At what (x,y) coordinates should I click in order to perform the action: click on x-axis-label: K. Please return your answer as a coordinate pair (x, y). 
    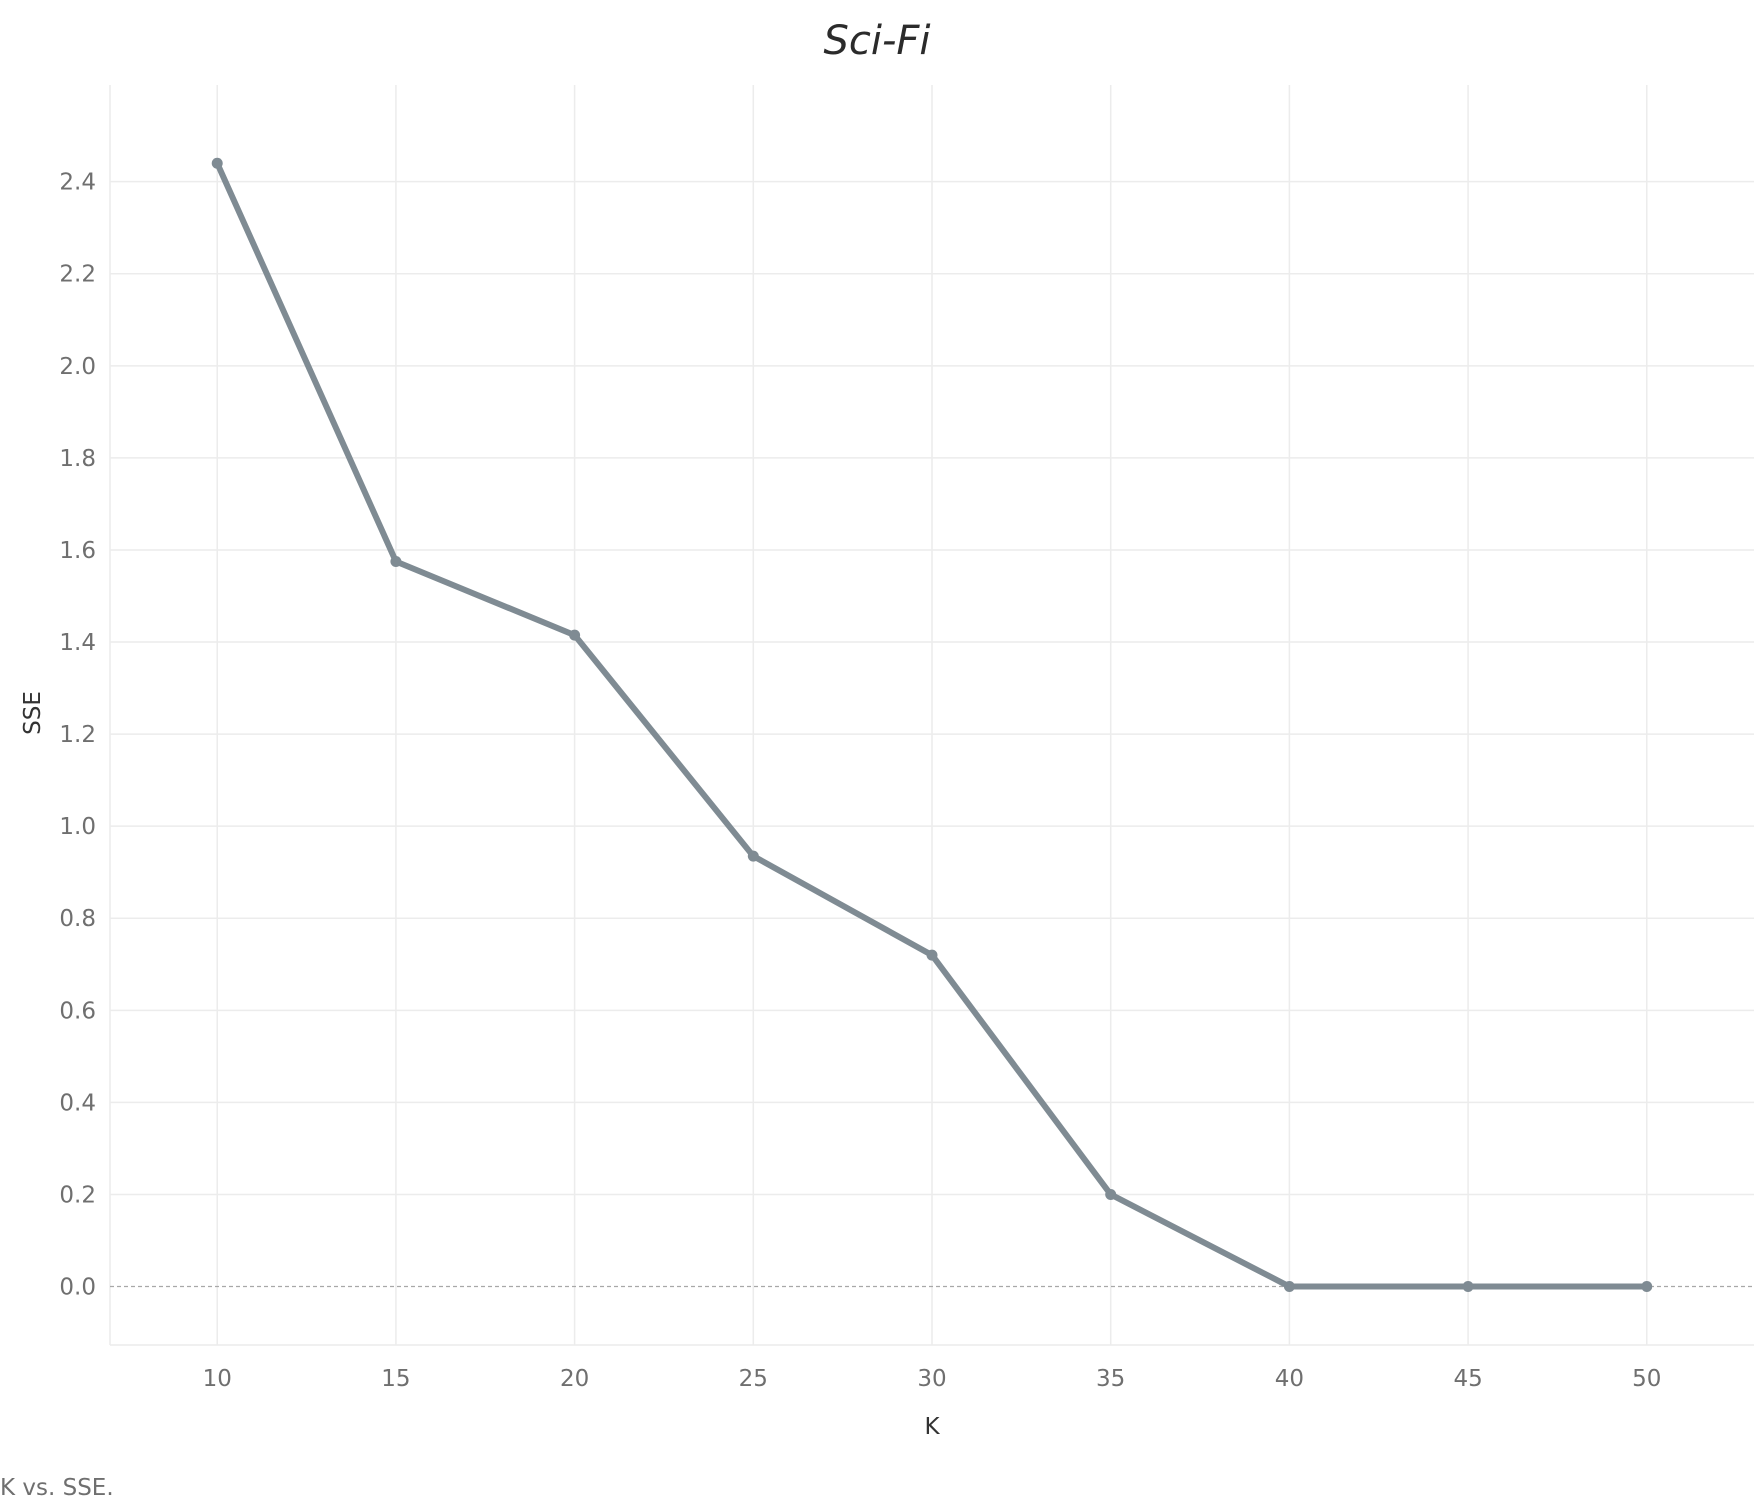
    Looking at the image, I should click on (932, 1427).